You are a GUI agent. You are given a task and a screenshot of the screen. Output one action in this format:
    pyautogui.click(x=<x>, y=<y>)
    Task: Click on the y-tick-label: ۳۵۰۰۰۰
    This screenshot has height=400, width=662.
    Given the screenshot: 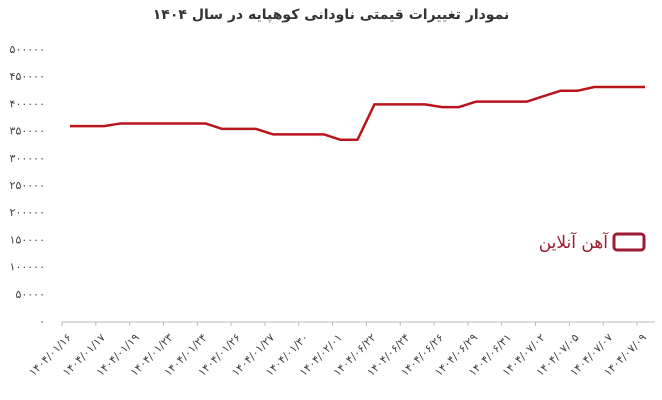 What is the action you would take?
    pyautogui.click(x=27, y=131)
    